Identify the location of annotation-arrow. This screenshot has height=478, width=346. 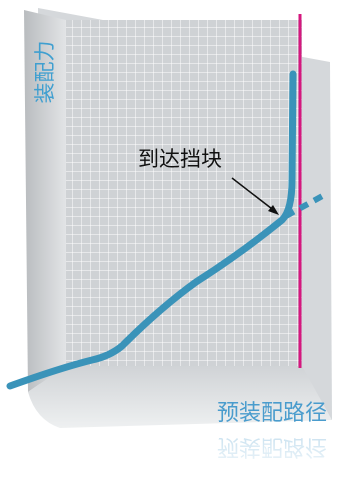
(254, 195).